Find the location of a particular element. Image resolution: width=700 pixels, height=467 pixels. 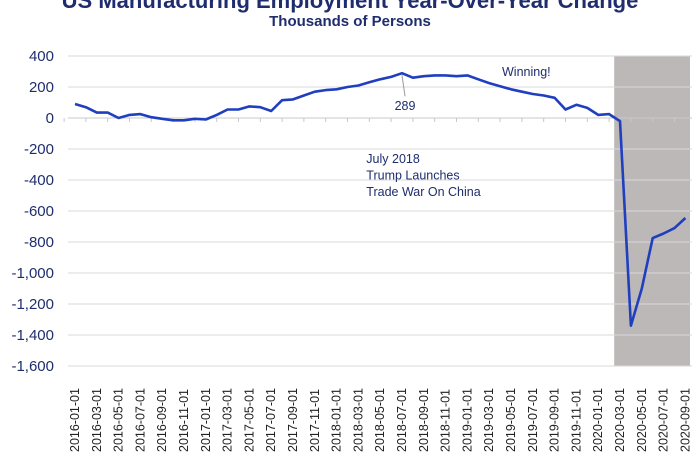

x-tick-label: 2020-07-01 is located at coordinates (664, 420).